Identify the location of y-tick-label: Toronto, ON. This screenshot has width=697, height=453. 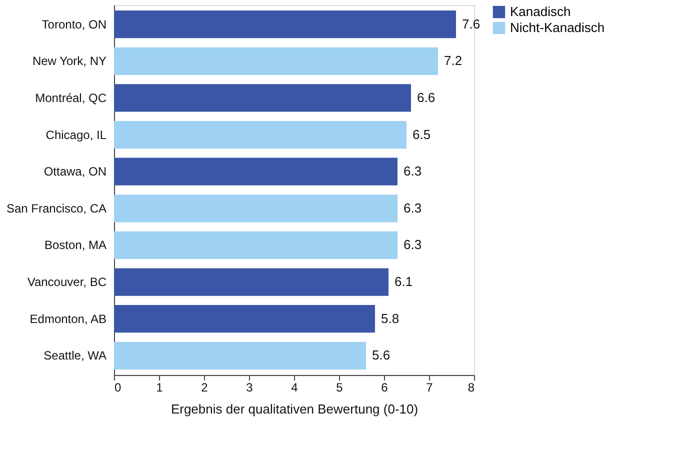
(74, 24).